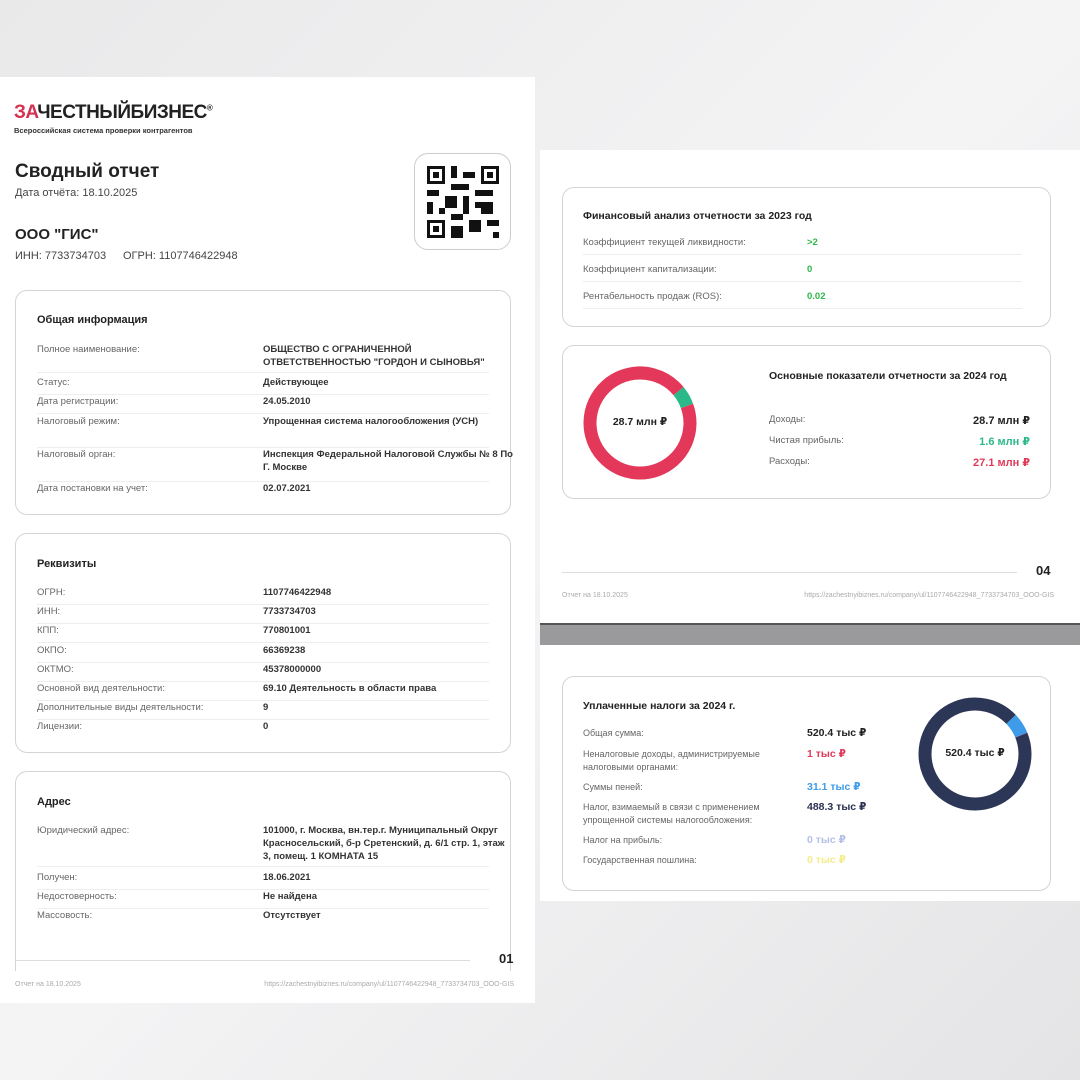  Describe the element at coordinates (462, 201) in the screenshot. I see `qr-code` at that location.